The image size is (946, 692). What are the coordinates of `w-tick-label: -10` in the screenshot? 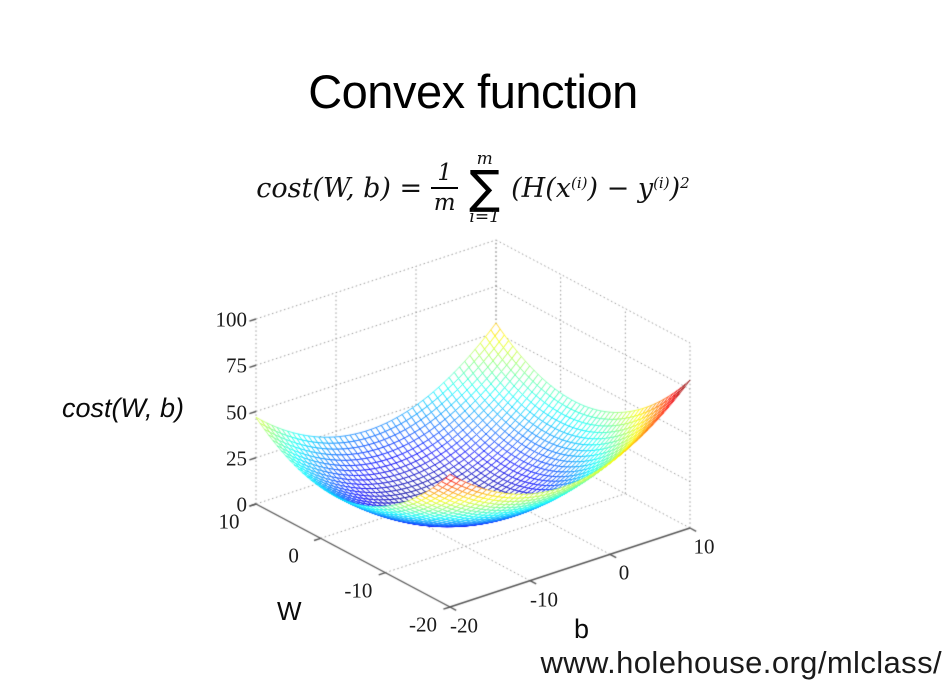 It's located at (358, 590).